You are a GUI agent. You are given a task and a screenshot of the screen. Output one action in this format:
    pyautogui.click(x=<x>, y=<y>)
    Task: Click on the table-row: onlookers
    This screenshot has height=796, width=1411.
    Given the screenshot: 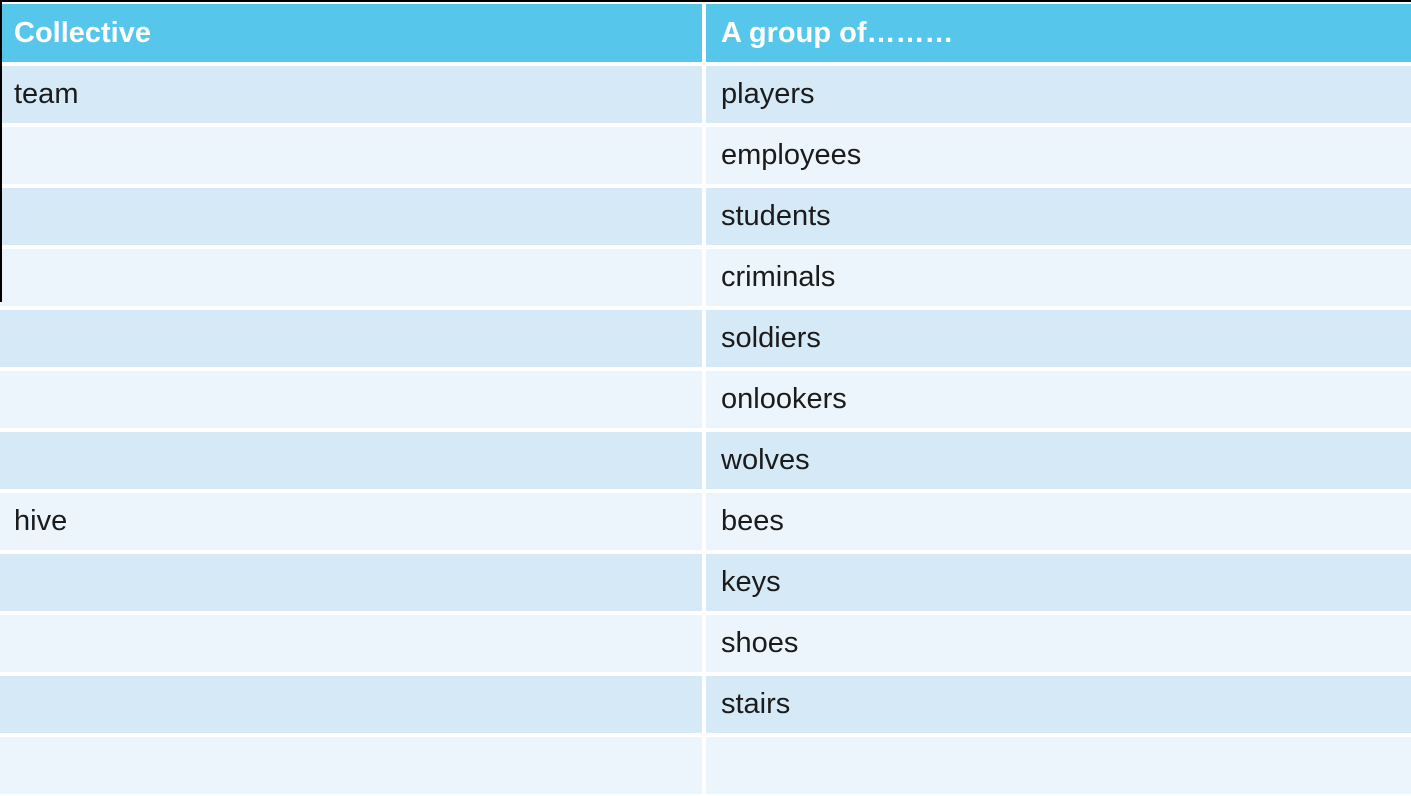 What is the action you would take?
    pyautogui.click(x=705, y=399)
    